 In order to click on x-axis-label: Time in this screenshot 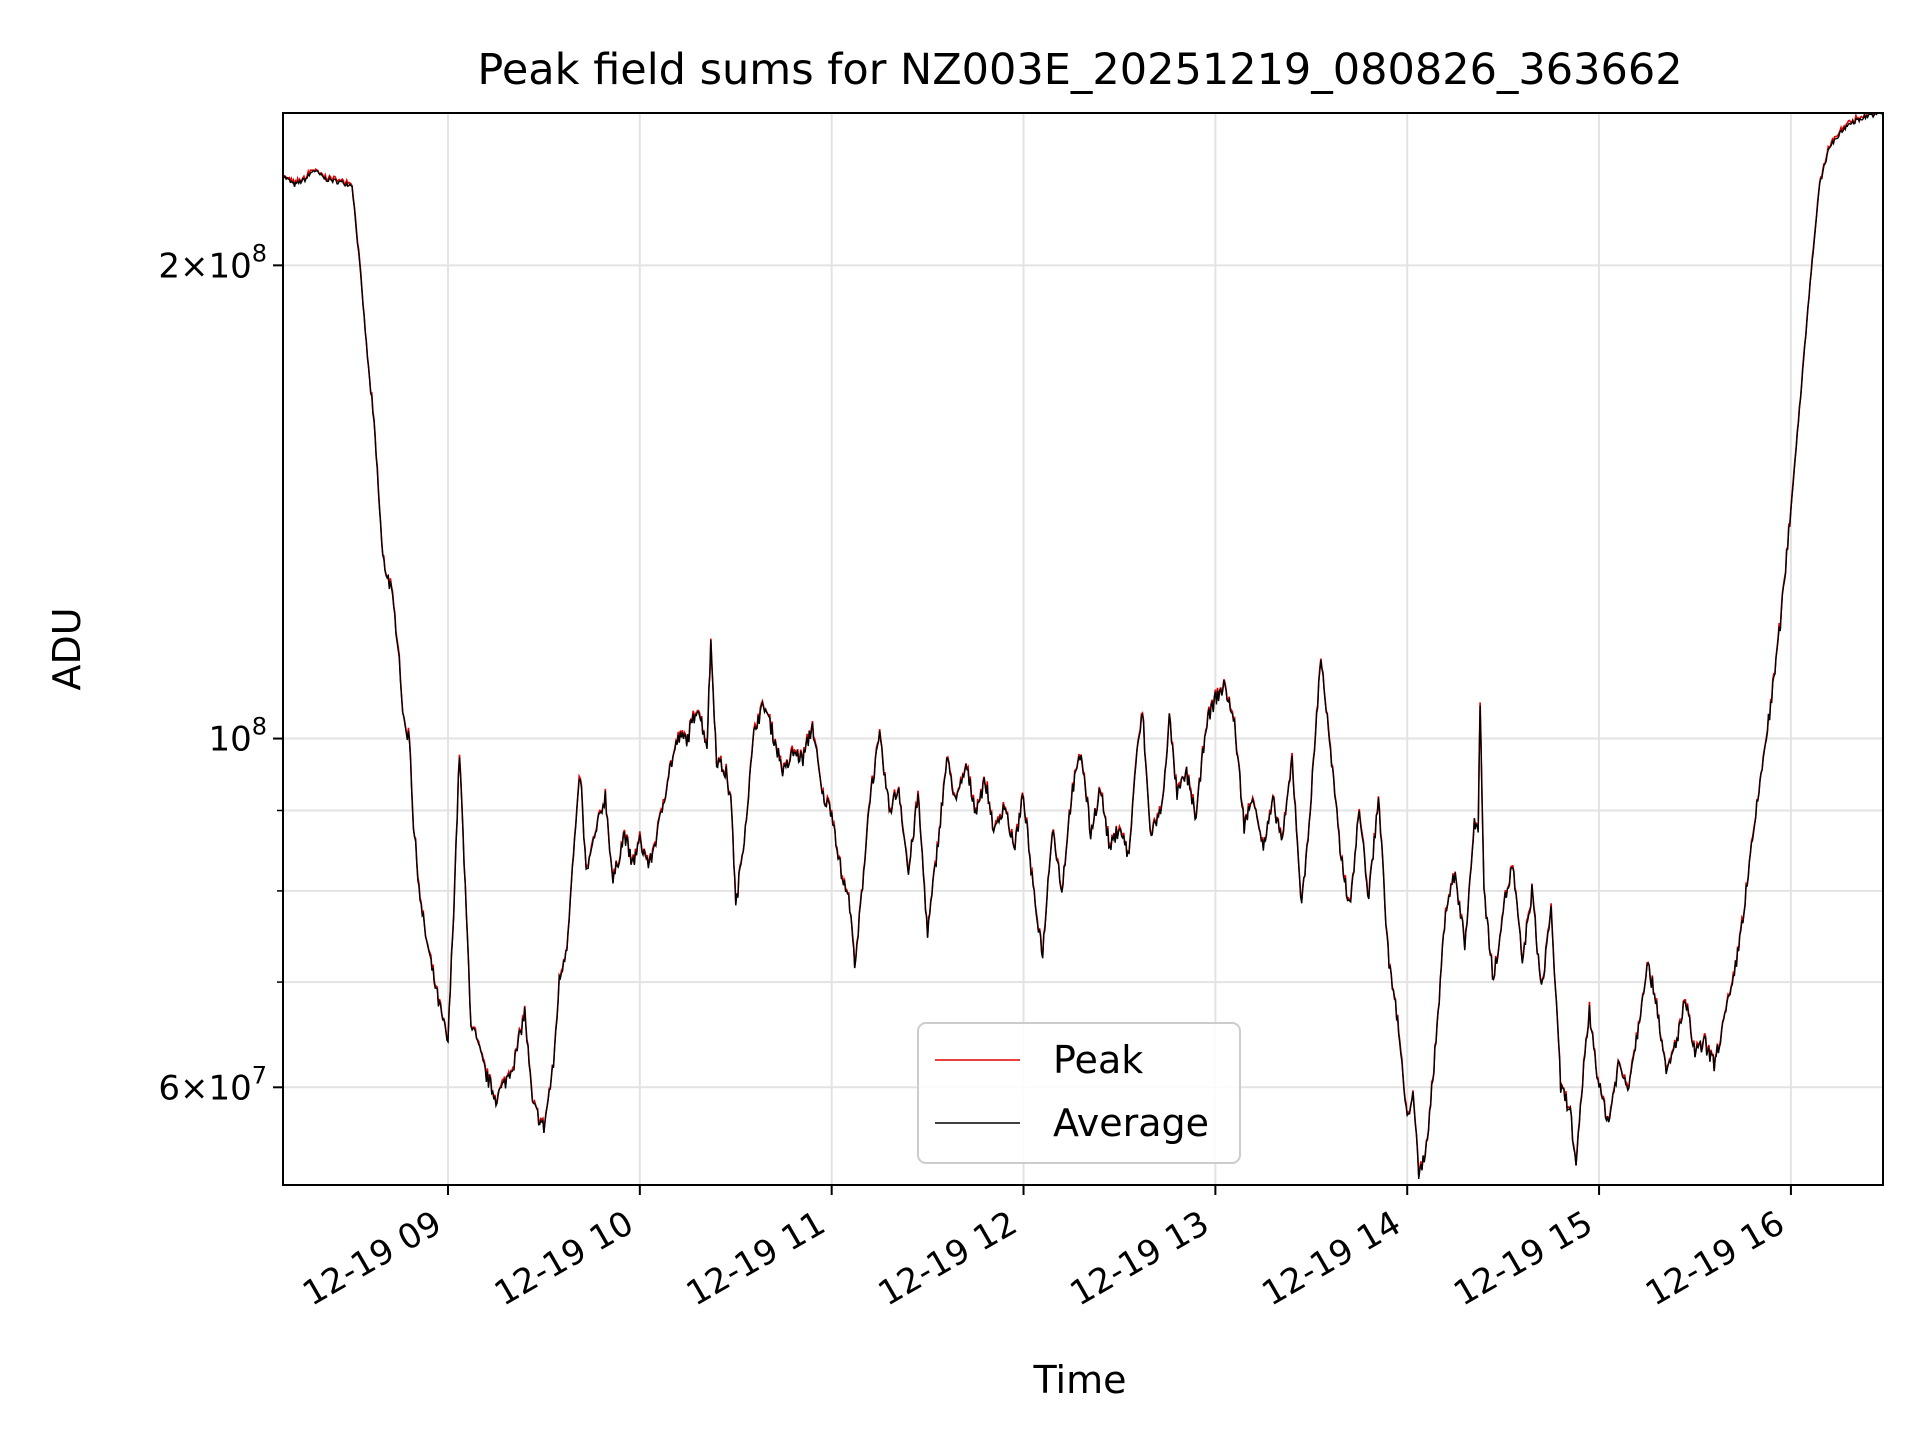, I will do `click(1080, 1380)`.